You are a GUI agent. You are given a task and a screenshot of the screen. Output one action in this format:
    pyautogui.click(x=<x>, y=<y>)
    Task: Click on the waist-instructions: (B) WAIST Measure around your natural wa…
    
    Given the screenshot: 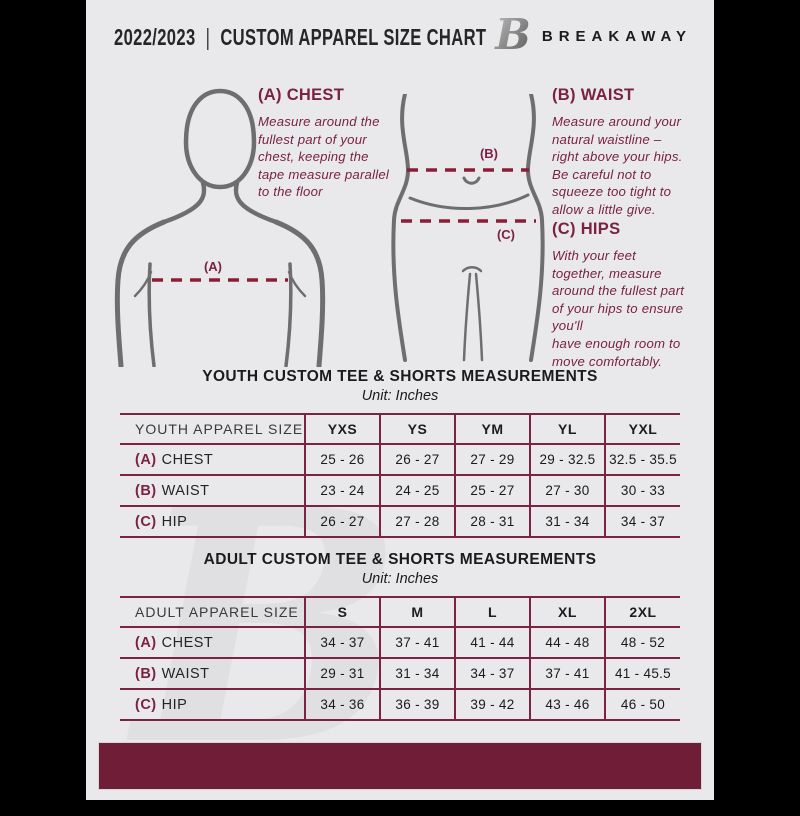 What is the action you would take?
    pyautogui.click(x=630, y=152)
    